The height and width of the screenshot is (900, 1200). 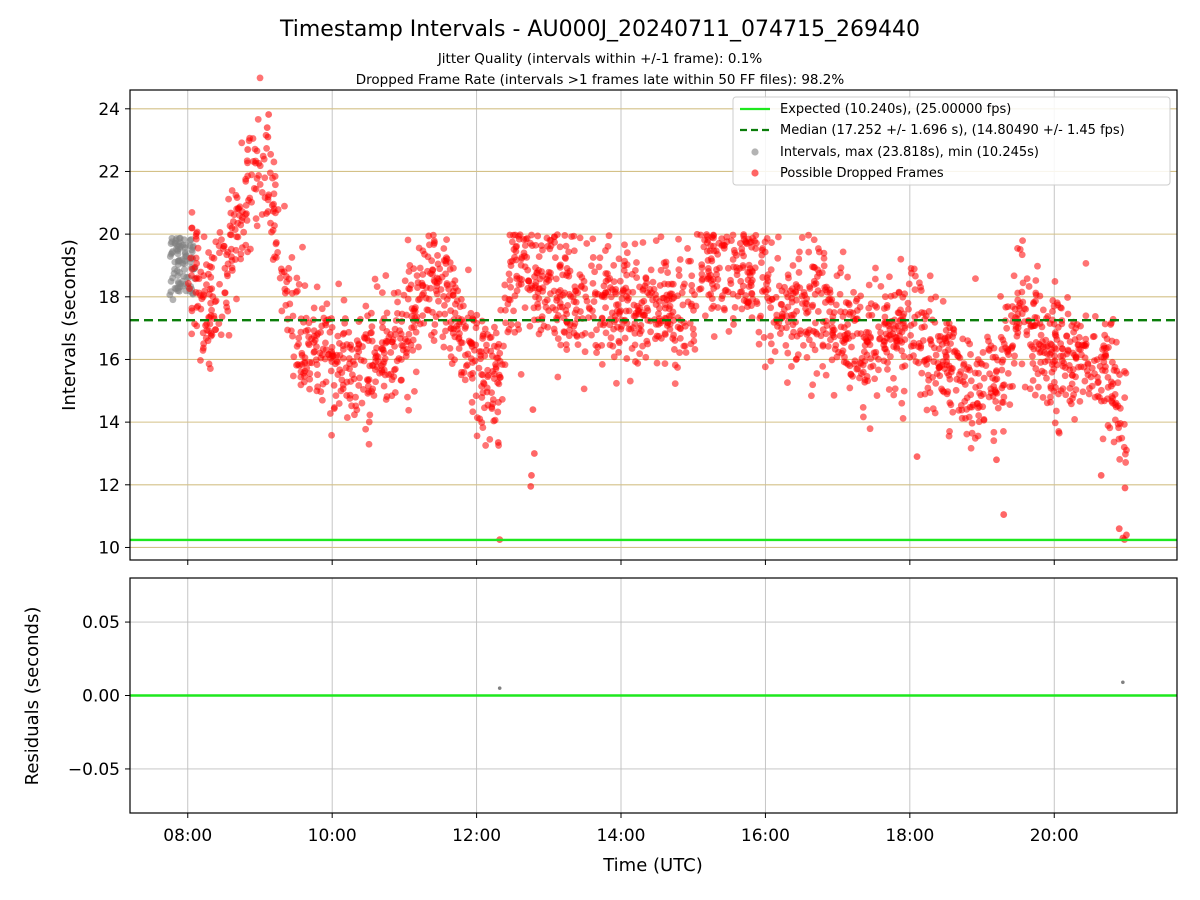 I want to click on x-tick-label: 16:00, so click(x=765, y=836).